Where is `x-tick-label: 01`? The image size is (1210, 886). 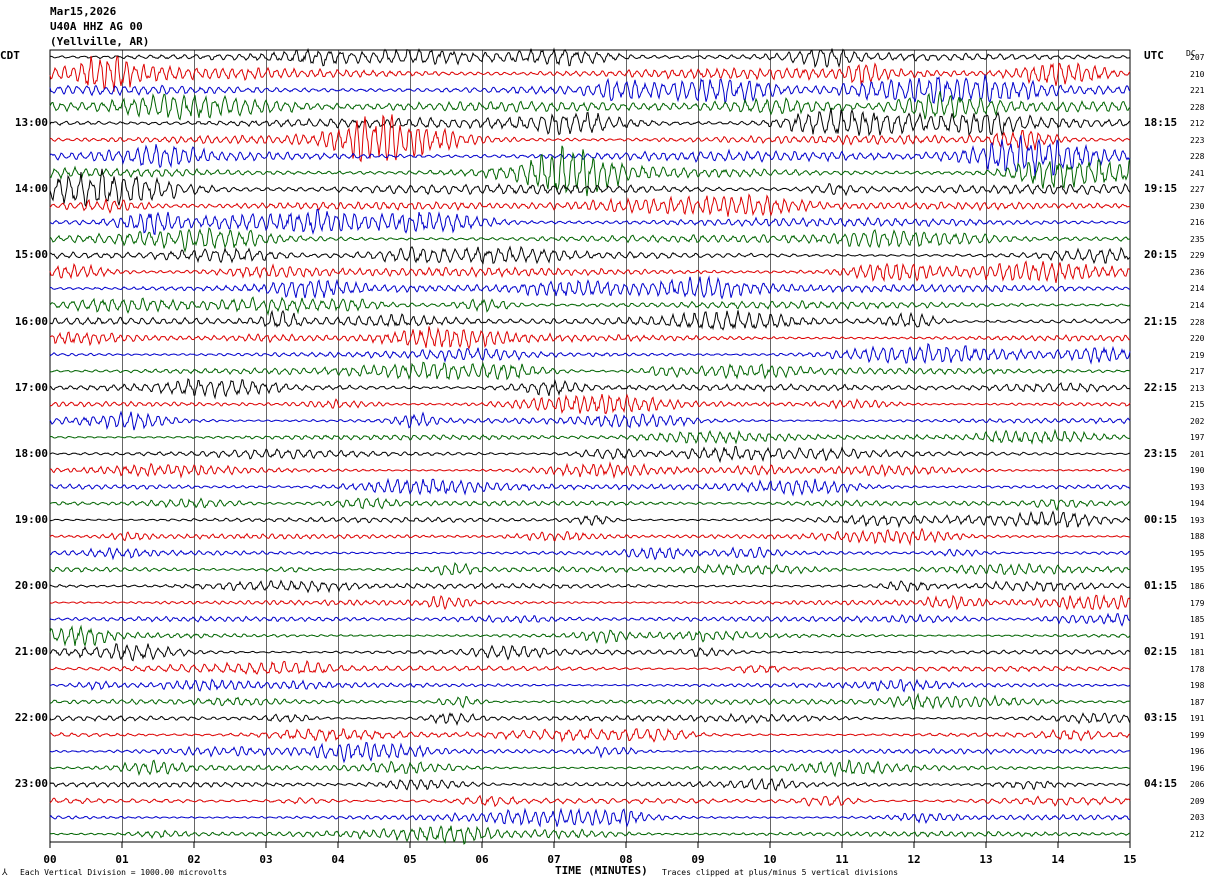
x-tick-label: 01 is located at coordinates (122, 859).